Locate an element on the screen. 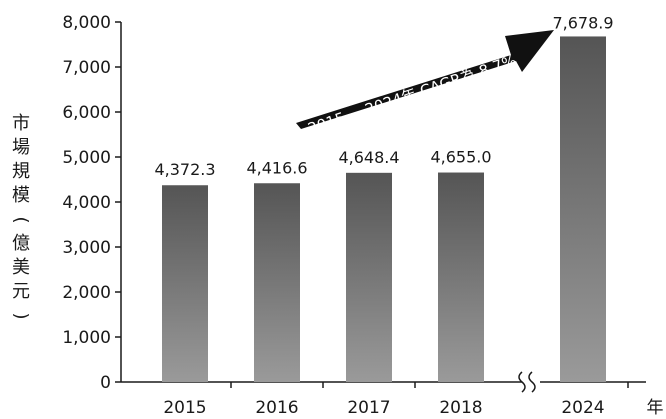 The height and width of the screenshot is (419, 666). x-tick-label: 2017 is located at coordinates (368, 408).